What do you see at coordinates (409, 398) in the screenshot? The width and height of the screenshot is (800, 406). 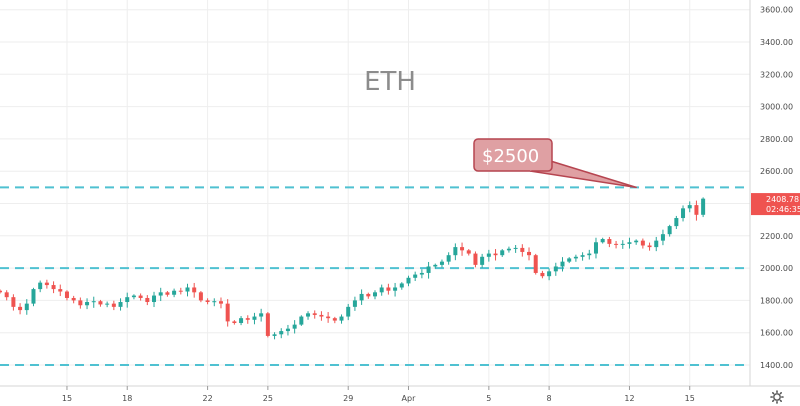 I see `time-axis-label: Apr` at bounding box center [409, 398].